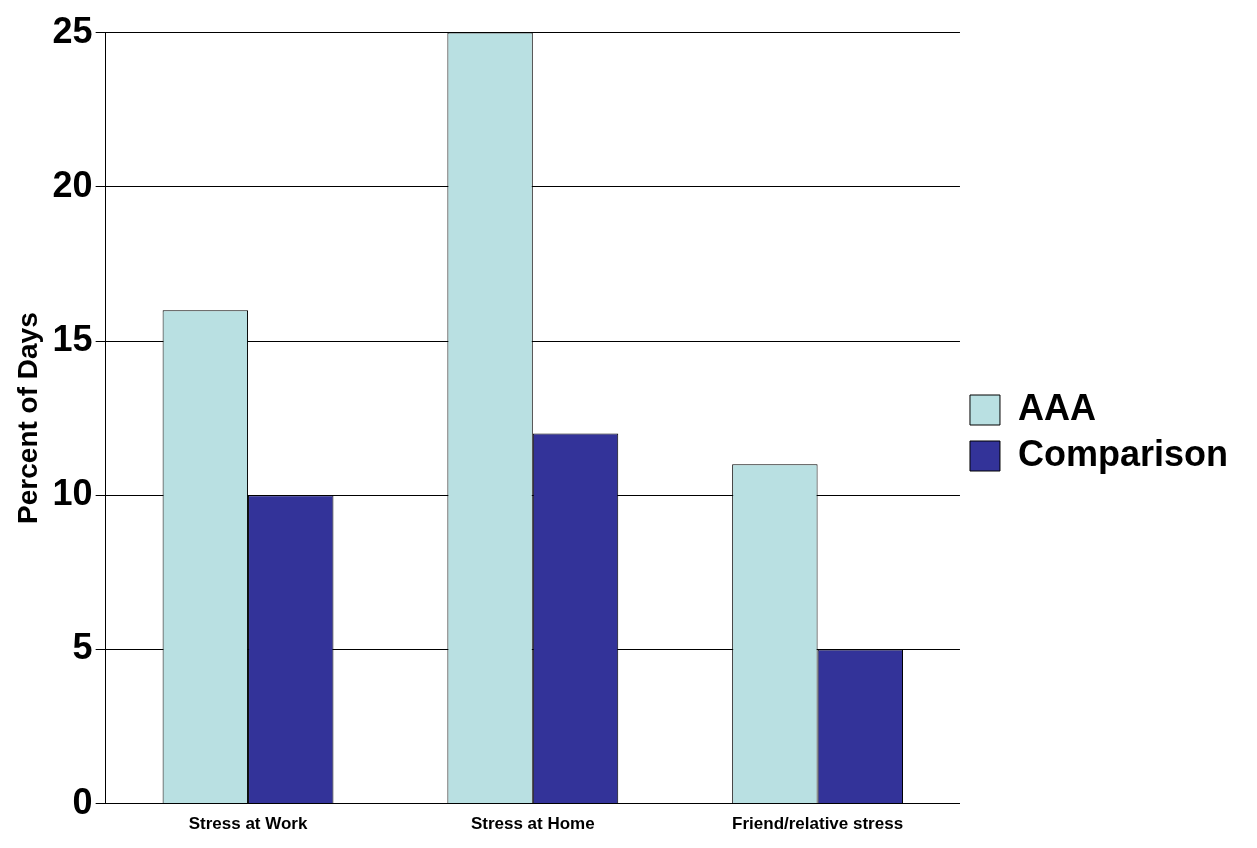 Image resolution: width=1257 pixels, height=848 pixels. What do you see at coordinates (72, 30) in the screenshot?
I see `y-tick-label: 25` at bounding box center [72, 30].